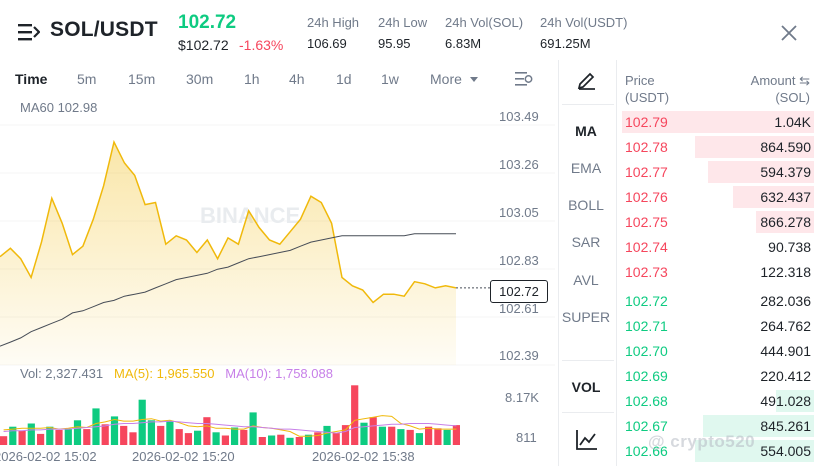 Image resolution: width=829 pixels, height=466 pixels. Describe the element at coordinates (586, 168) in the screenshot. I see `indicator-ema: EMA` at that location.